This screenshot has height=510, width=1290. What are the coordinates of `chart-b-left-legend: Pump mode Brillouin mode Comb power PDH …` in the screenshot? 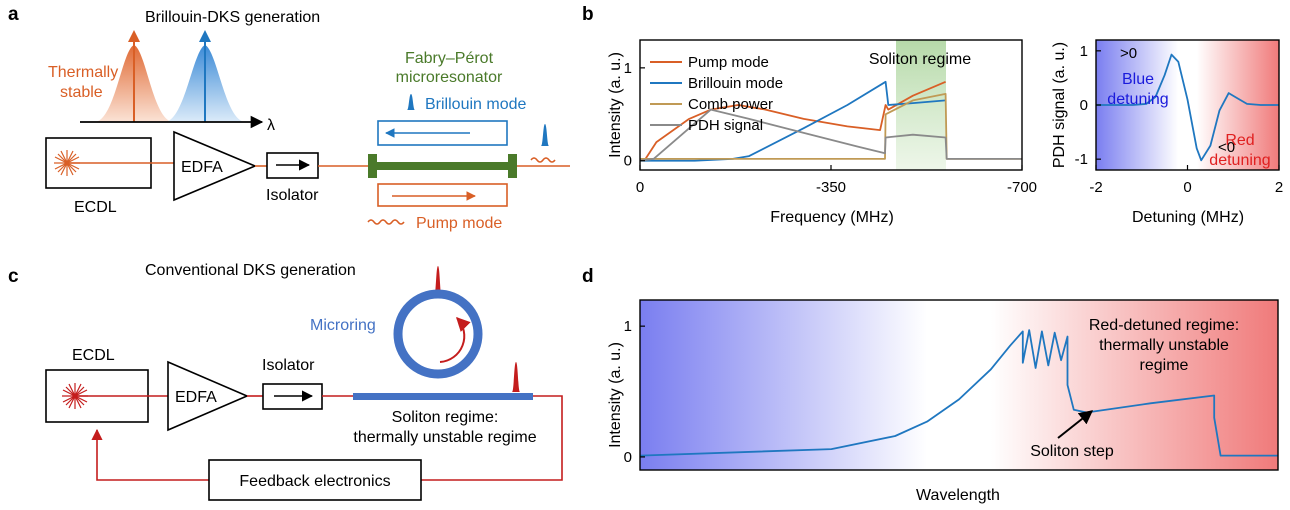 It's located at (716, 94).